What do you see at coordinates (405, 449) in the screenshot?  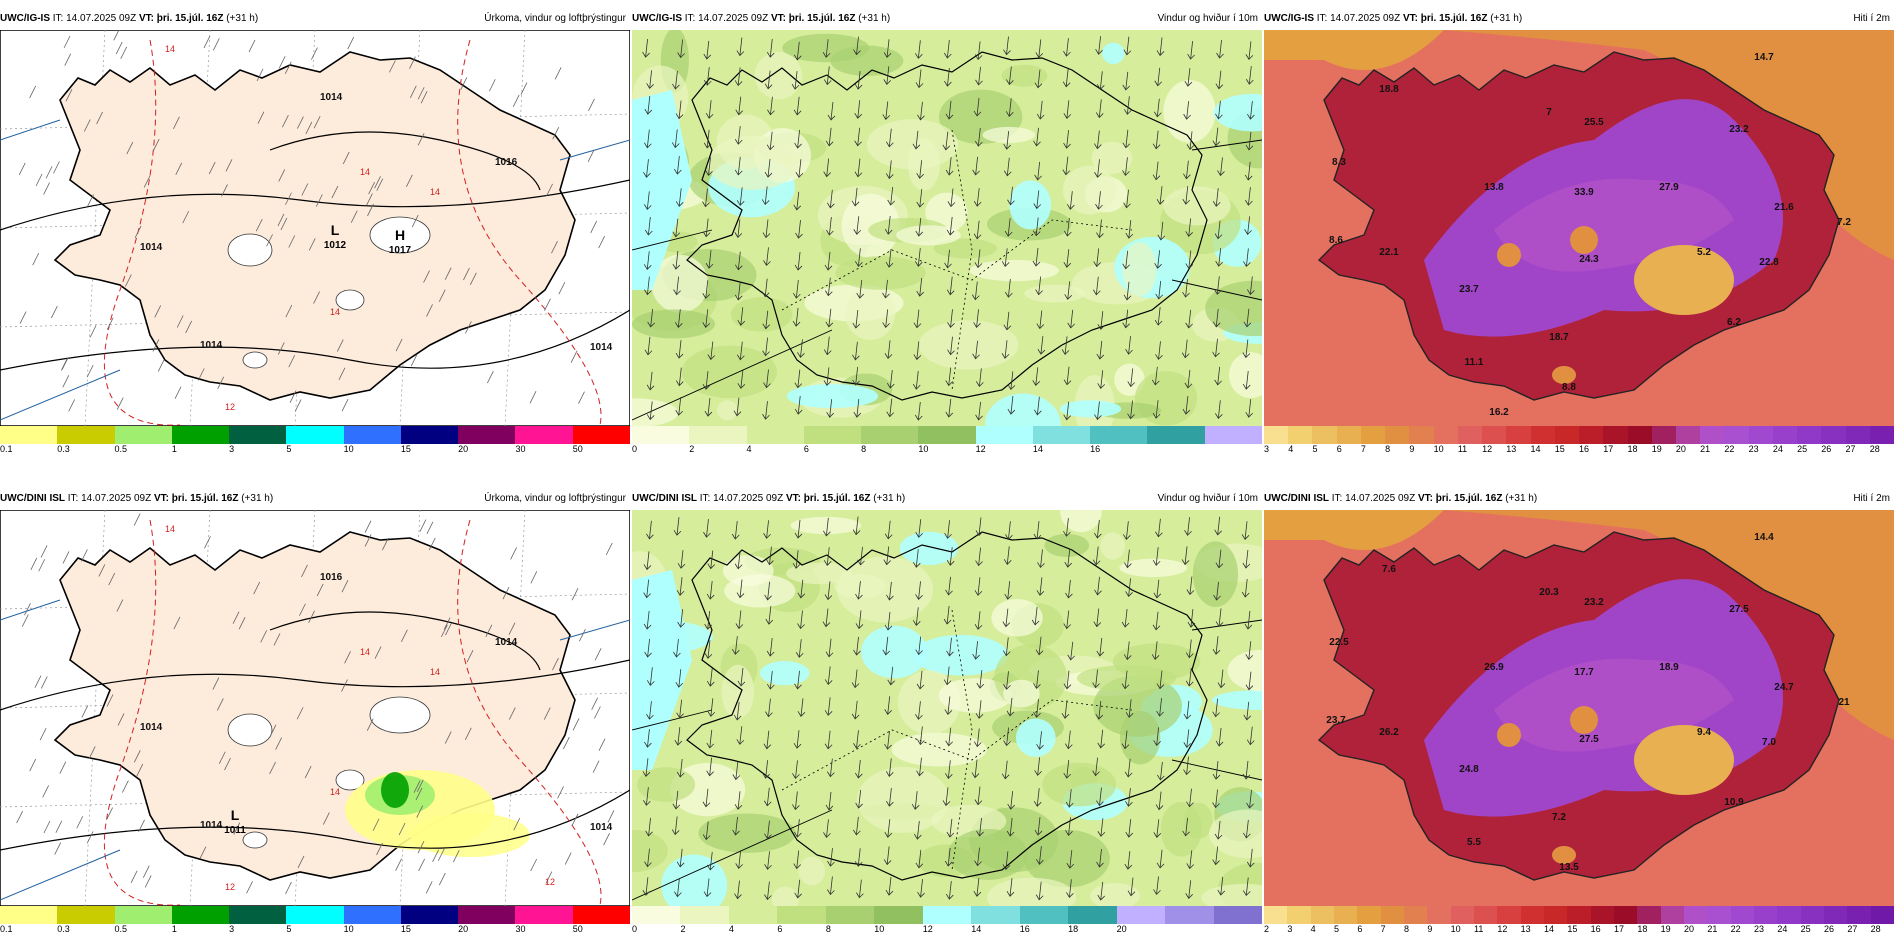 I see `colorbar-tick-label: 15` at bounding box center [405, 449].